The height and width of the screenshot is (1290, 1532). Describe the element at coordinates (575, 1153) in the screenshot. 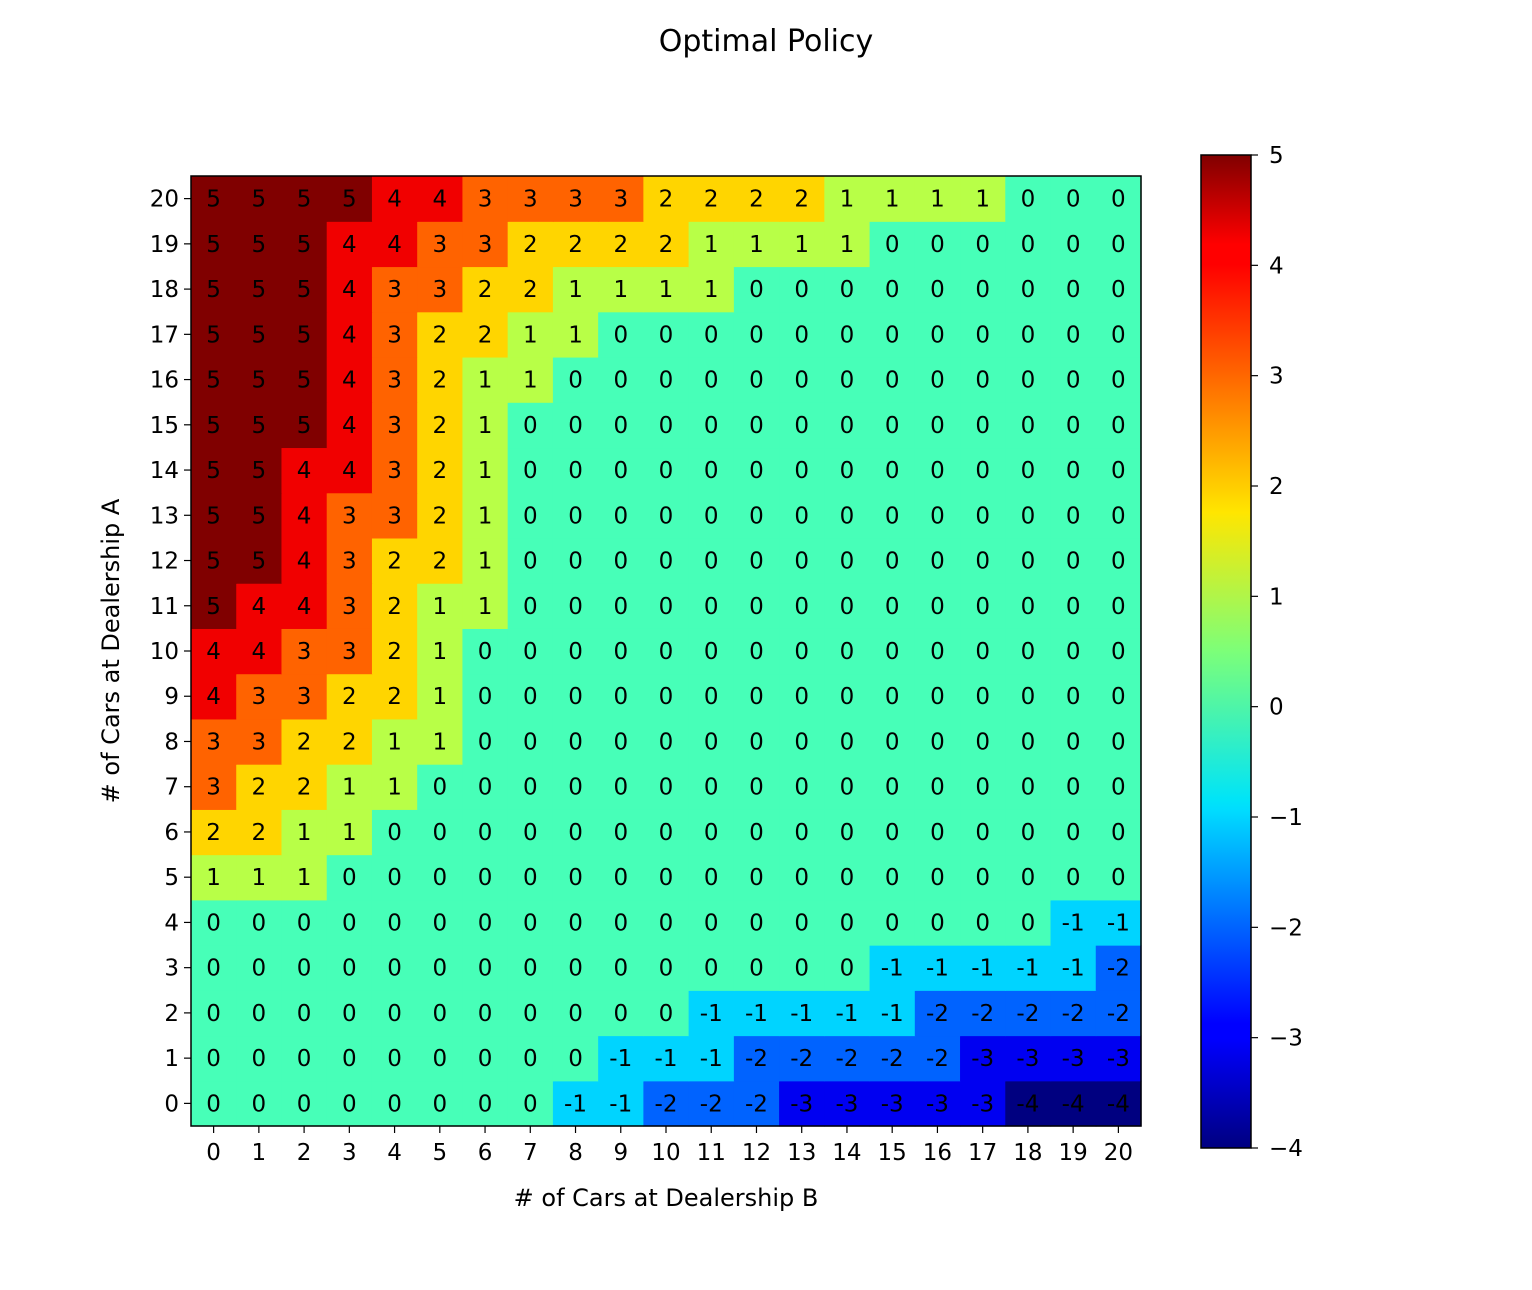

I see `x-tick-label: 8` at that location.